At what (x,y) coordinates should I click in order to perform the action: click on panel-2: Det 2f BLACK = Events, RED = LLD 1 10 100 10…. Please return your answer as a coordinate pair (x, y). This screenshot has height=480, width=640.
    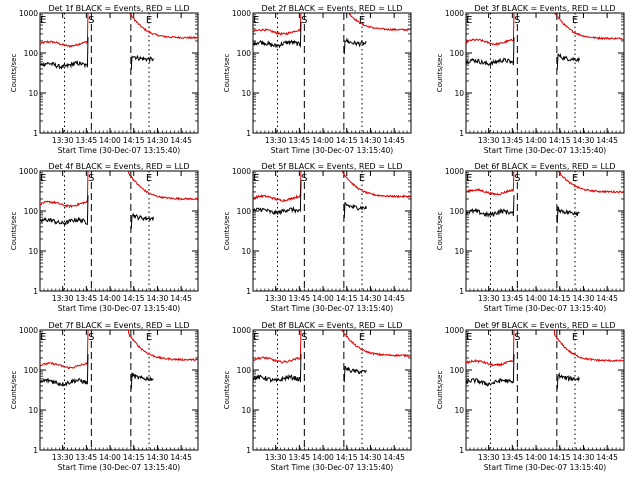
    Looking at the image, I should click on (317, 79).